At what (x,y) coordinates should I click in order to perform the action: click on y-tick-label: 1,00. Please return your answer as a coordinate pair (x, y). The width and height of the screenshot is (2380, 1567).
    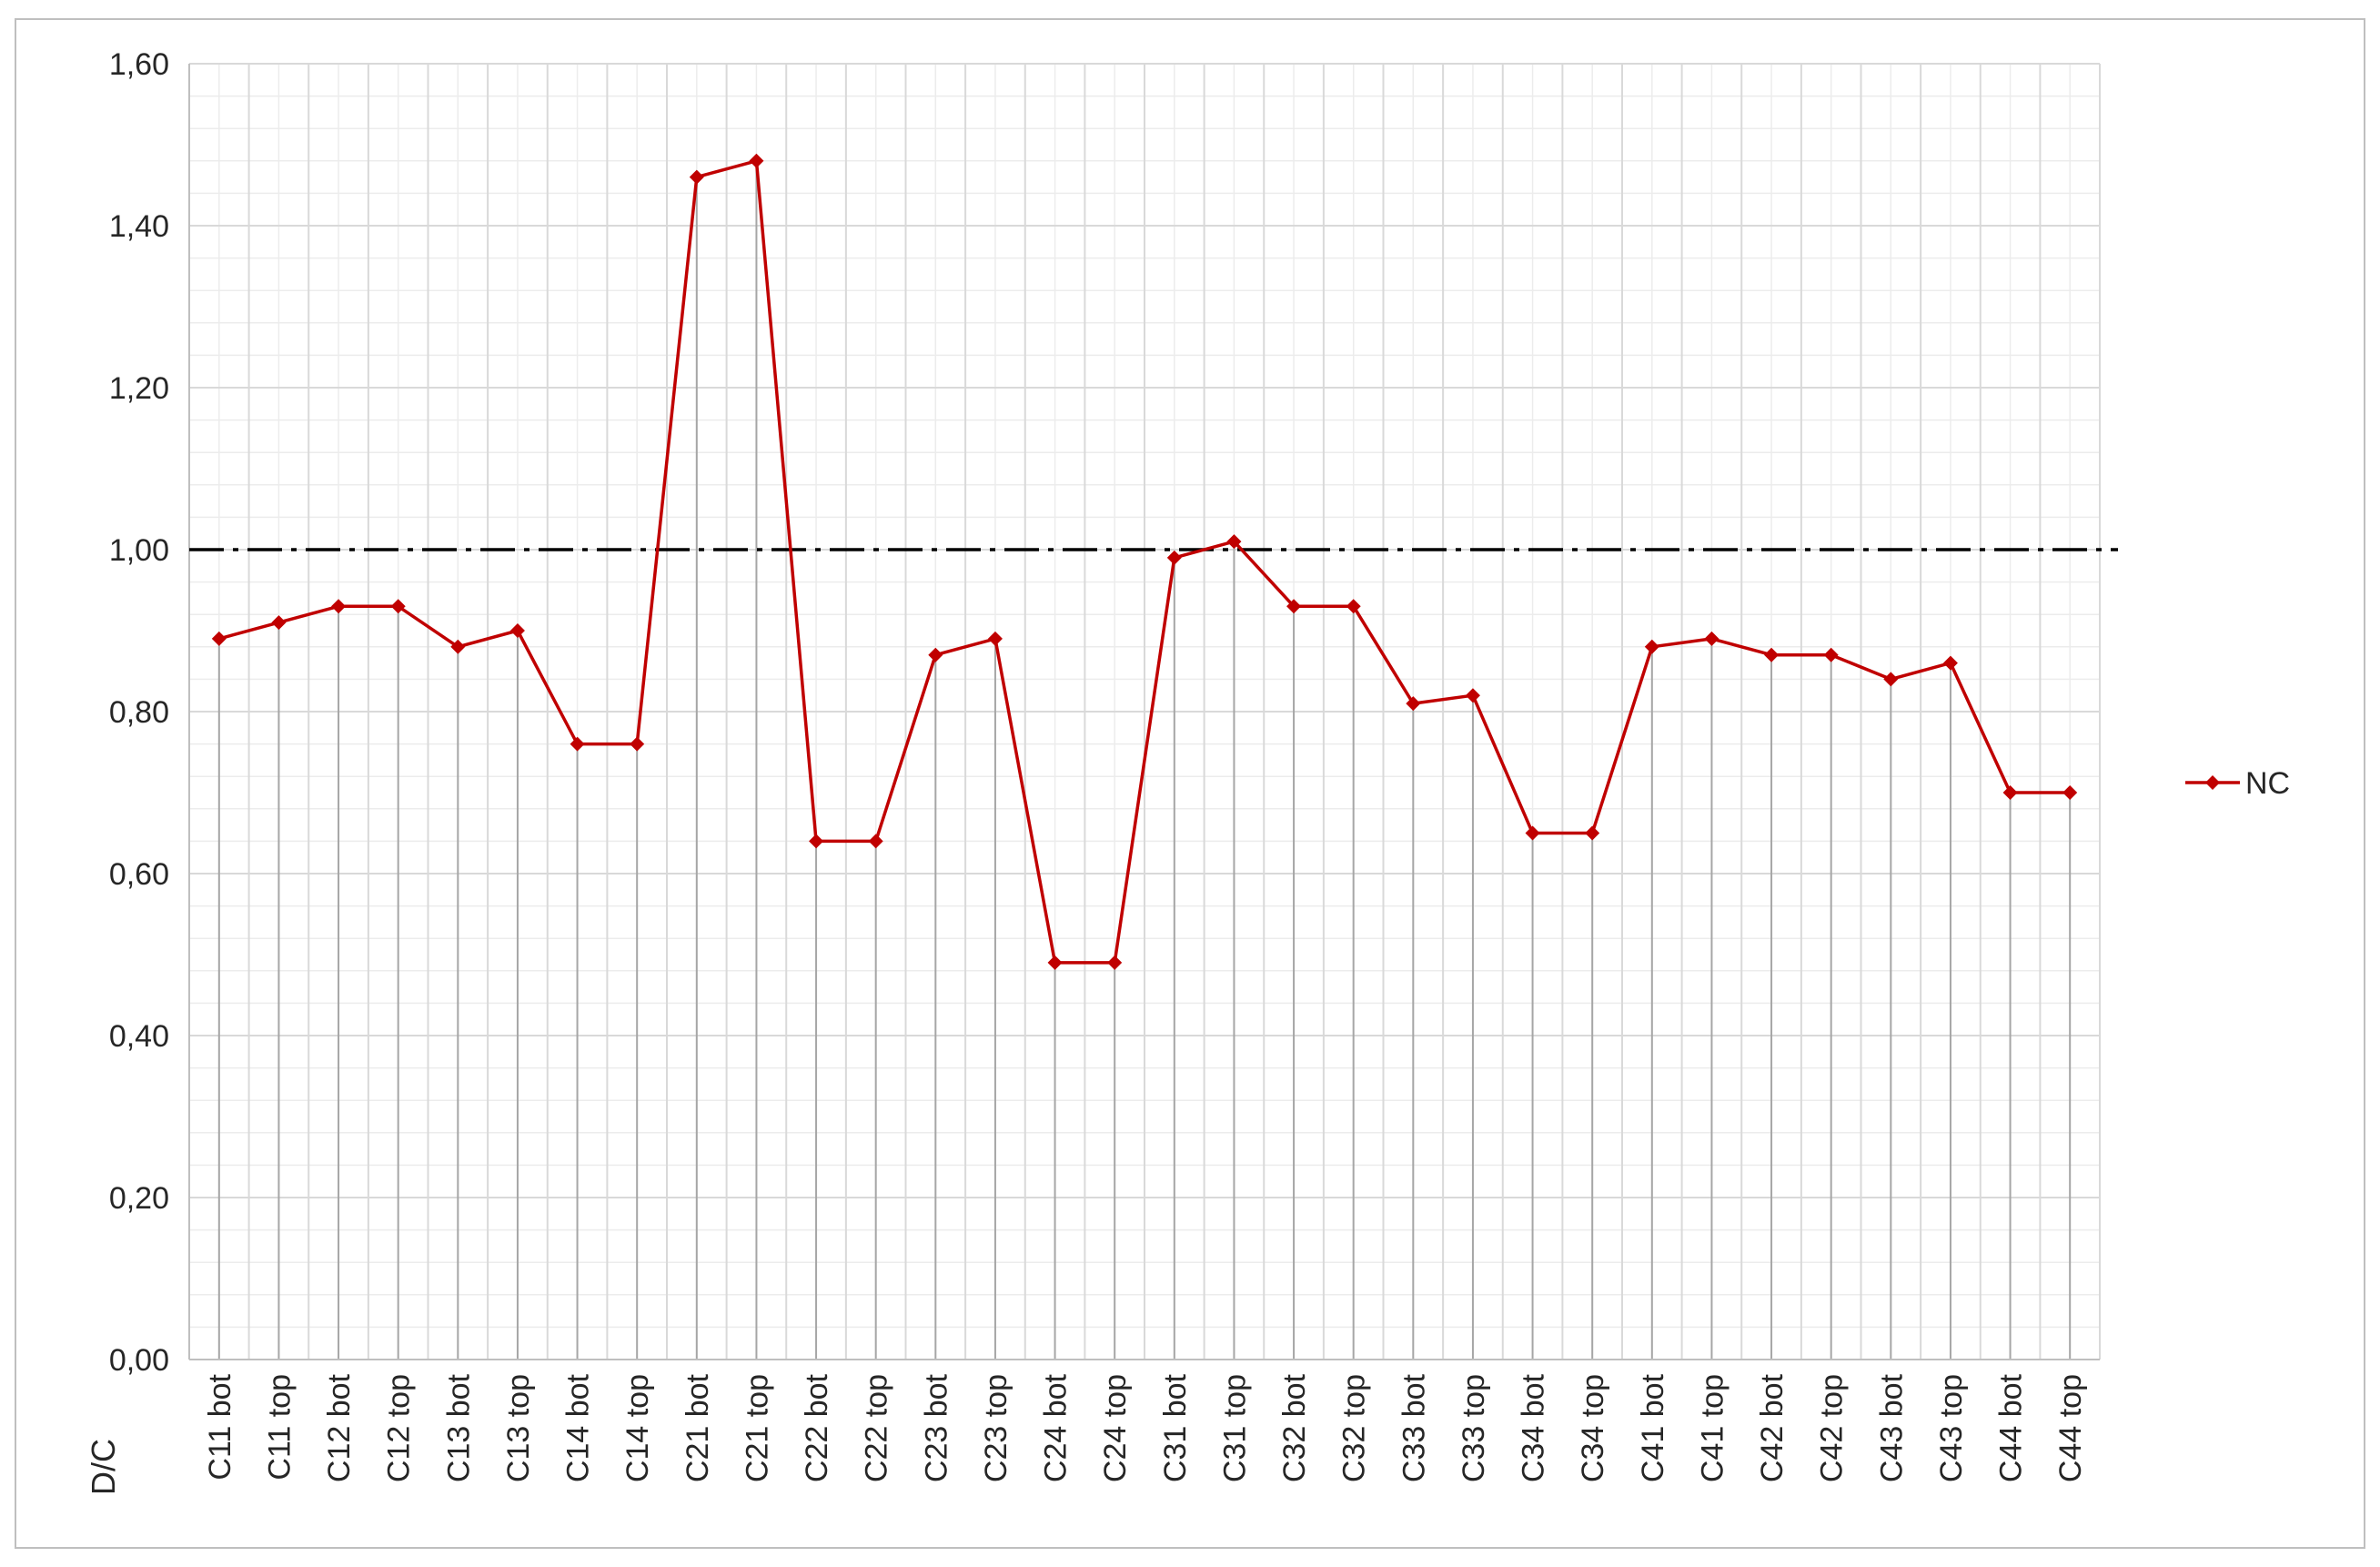
    Looking at the image, I should click on (139, 550).